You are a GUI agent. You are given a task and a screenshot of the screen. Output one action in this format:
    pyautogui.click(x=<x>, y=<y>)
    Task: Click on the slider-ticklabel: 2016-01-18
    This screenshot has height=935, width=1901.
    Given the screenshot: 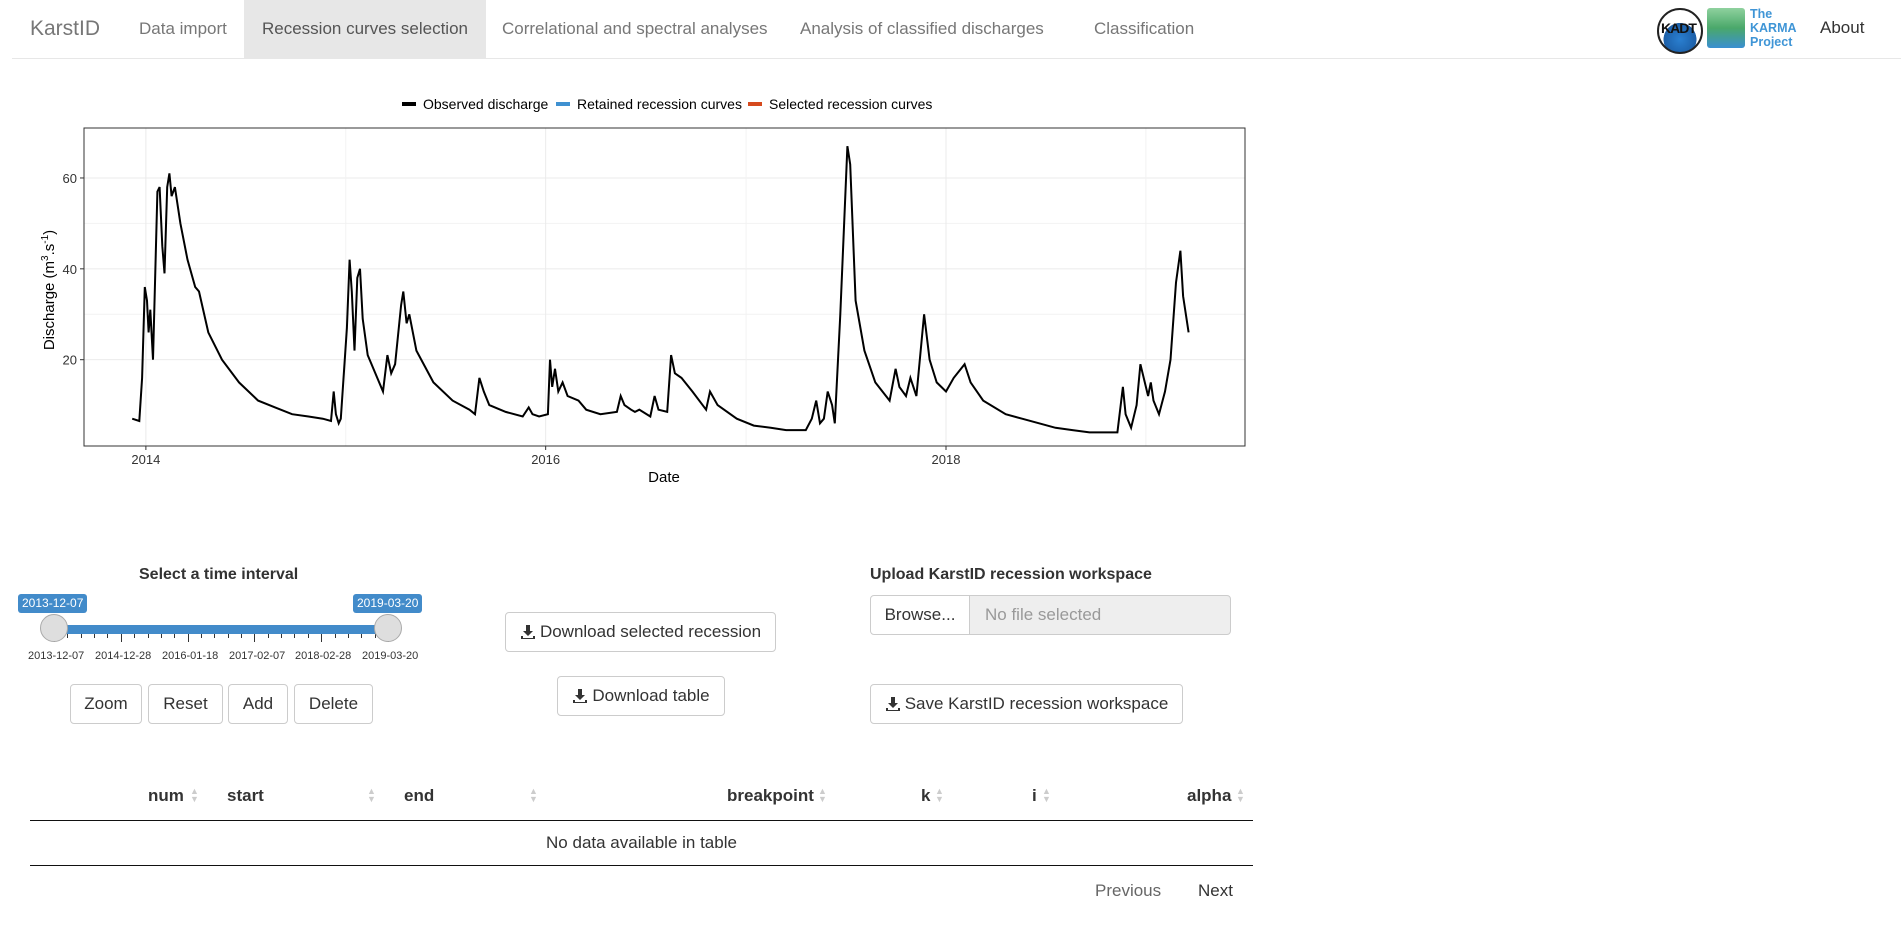 What is the action you would take?
    pyautogui.click(x=190, y=656)
    